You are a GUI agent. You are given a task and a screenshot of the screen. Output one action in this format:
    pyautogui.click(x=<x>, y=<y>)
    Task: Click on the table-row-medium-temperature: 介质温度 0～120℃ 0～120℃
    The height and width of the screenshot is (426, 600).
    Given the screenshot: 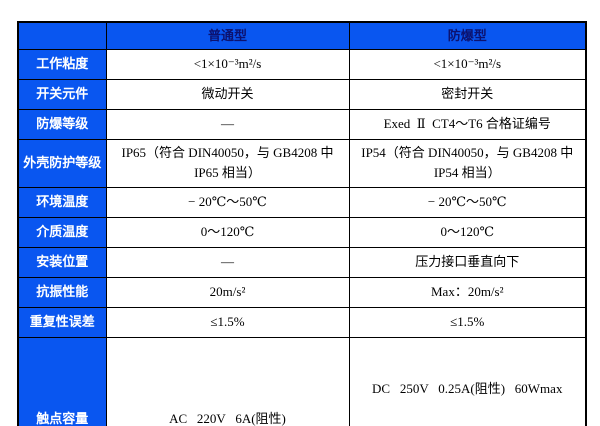 What is the action you would take?
    pyautogui.click(x=302, y=232)
    